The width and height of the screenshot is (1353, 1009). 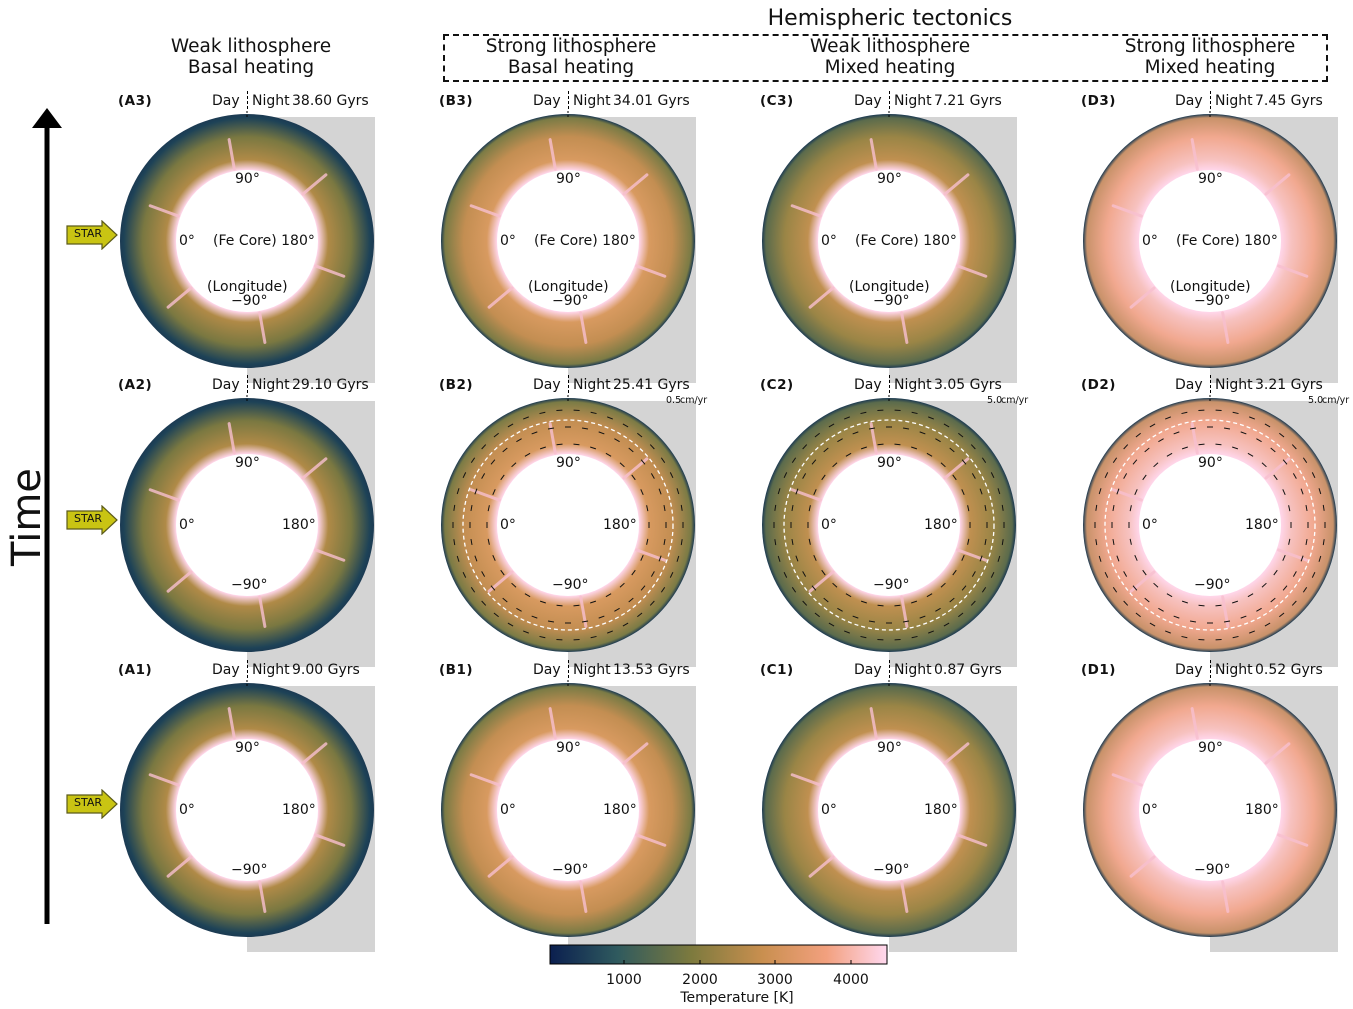 What do you see at coordinates (889, 815) in the screenshot?
I see `panel-c1-disk` at bounding box center [889, 815].